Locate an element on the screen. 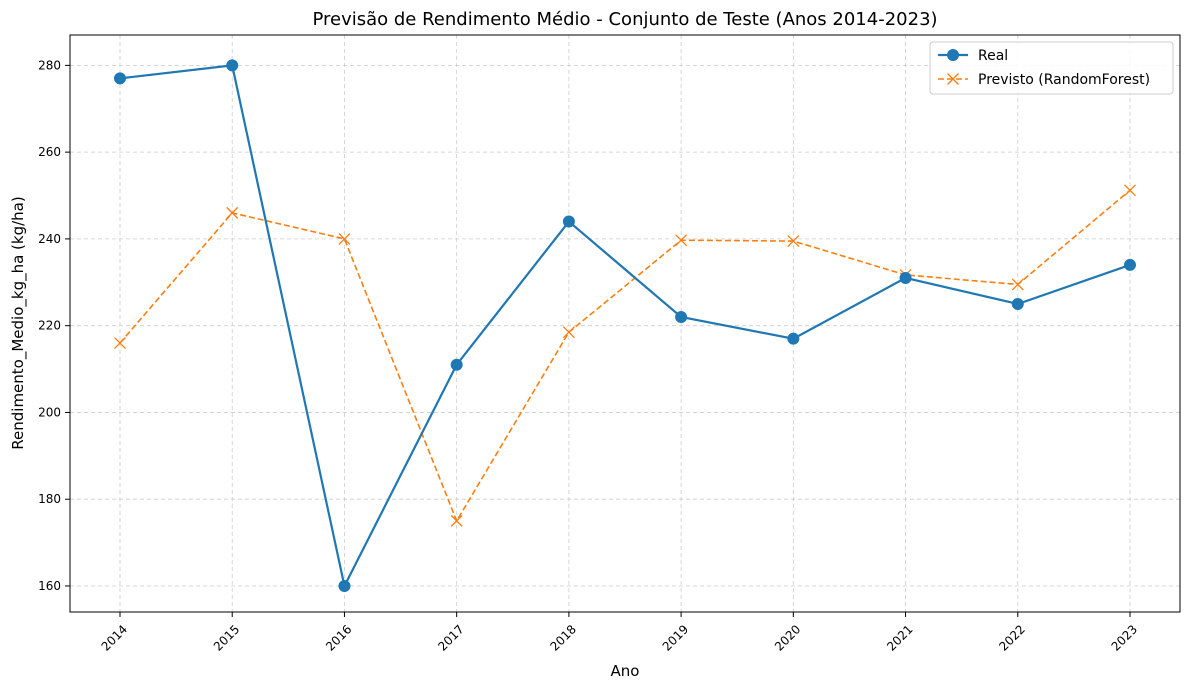 The height and width of the screenshot is (694, 1190). x-tick-label: 2014 is located at coordinates (114, 637).